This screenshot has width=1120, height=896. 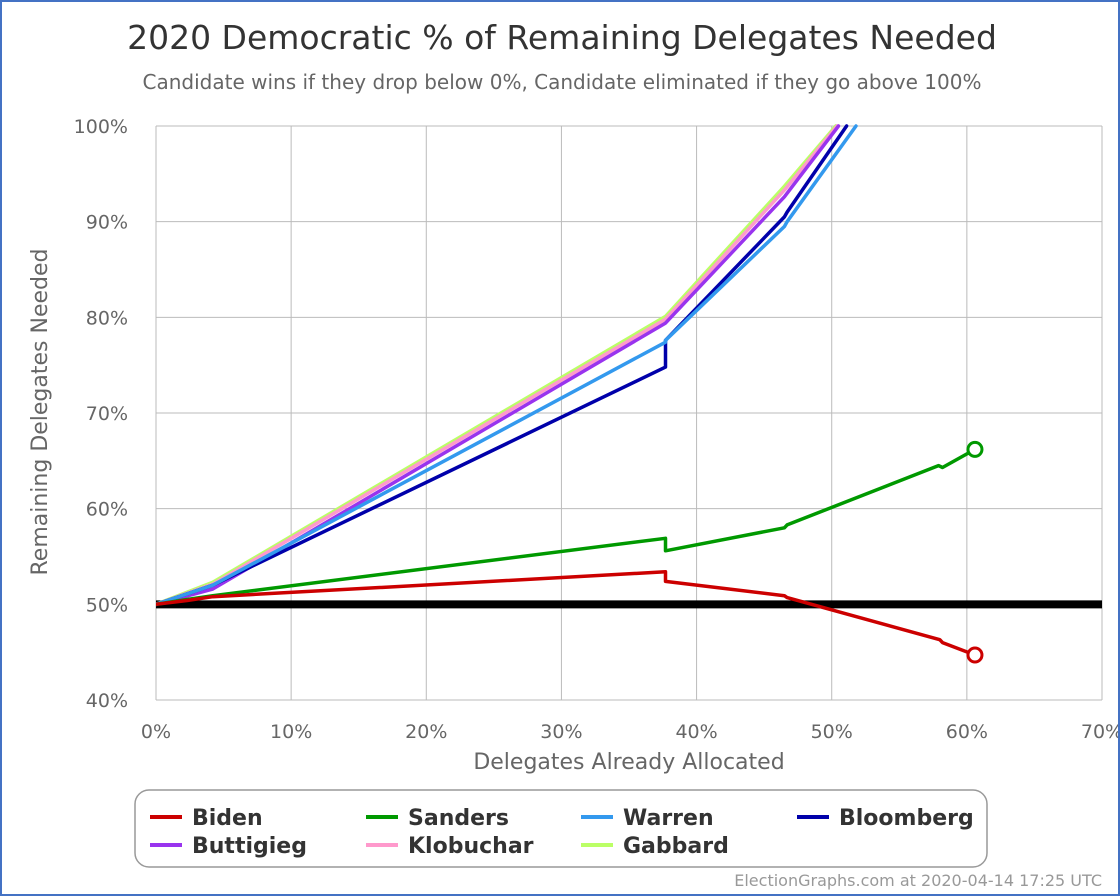 I want to click on y-tick-label: 40%, so click(x=107, y=701).